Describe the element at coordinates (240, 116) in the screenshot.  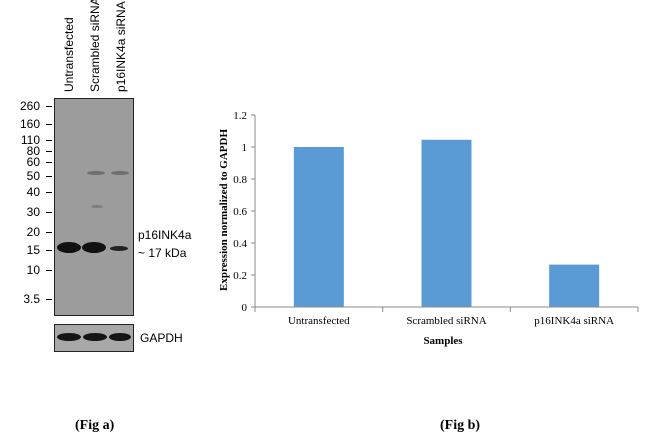
I see `y-tick-label: 1.2` at that location.